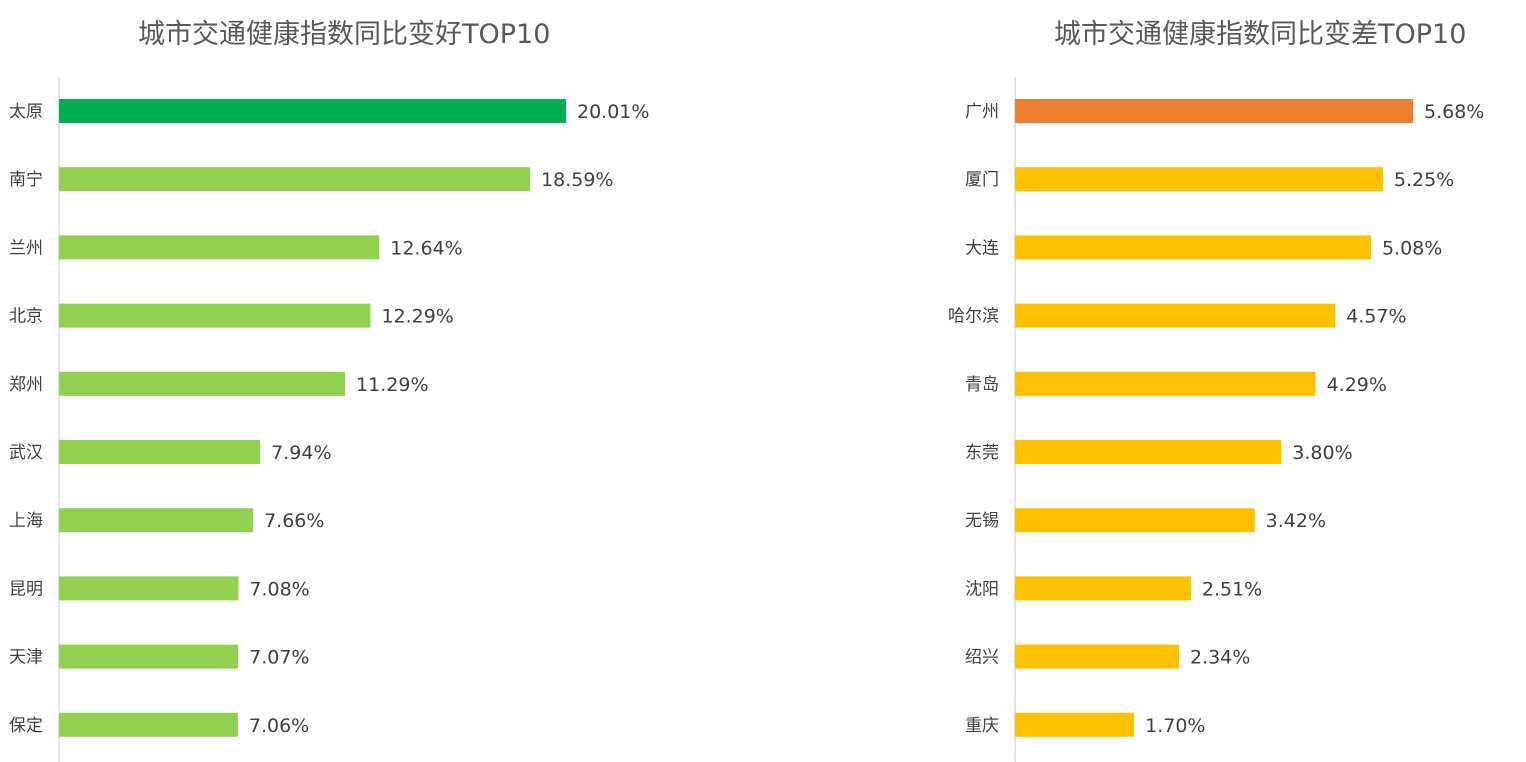 This screenshot has width=1526, height=762. I want to click on data-label: 7.94%, so click(301, 453).